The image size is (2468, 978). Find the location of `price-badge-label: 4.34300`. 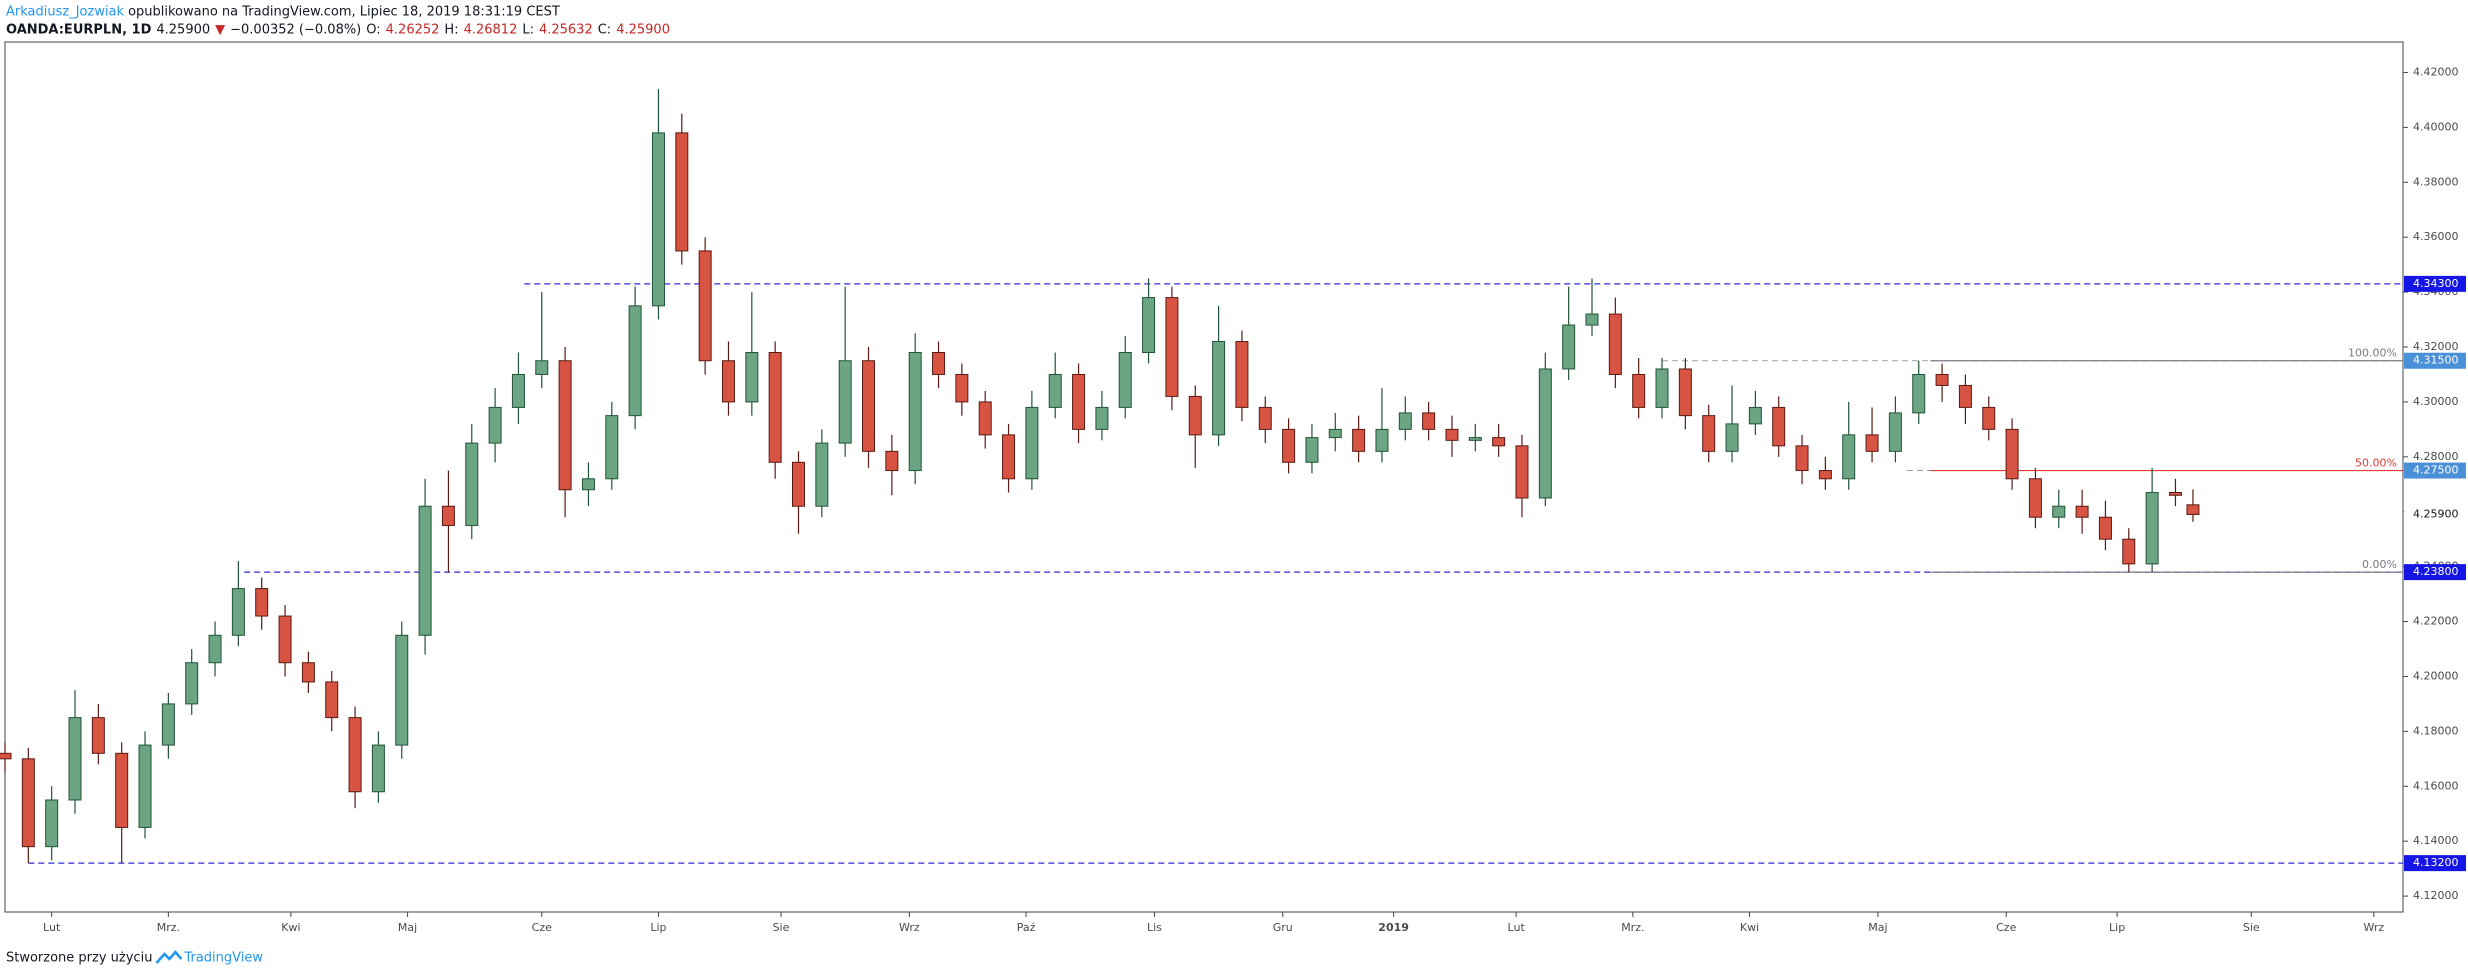

price-badge-label: 4.34300 is located at coordinates (2436, 283).